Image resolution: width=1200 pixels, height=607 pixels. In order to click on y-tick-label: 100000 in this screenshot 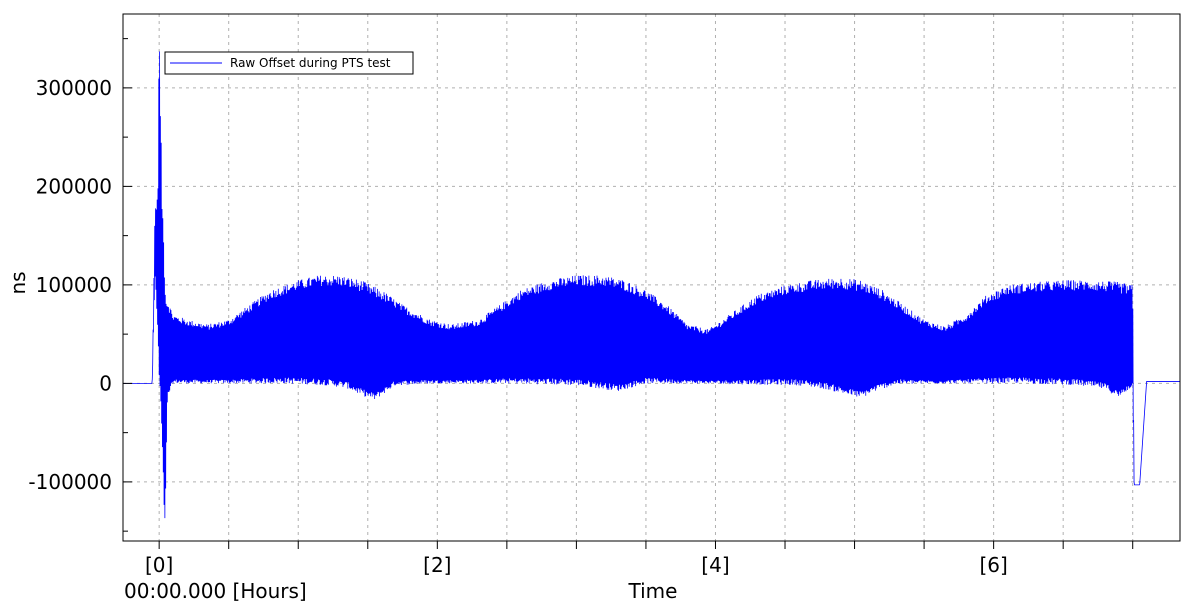, I will do `click(74, 285)`.